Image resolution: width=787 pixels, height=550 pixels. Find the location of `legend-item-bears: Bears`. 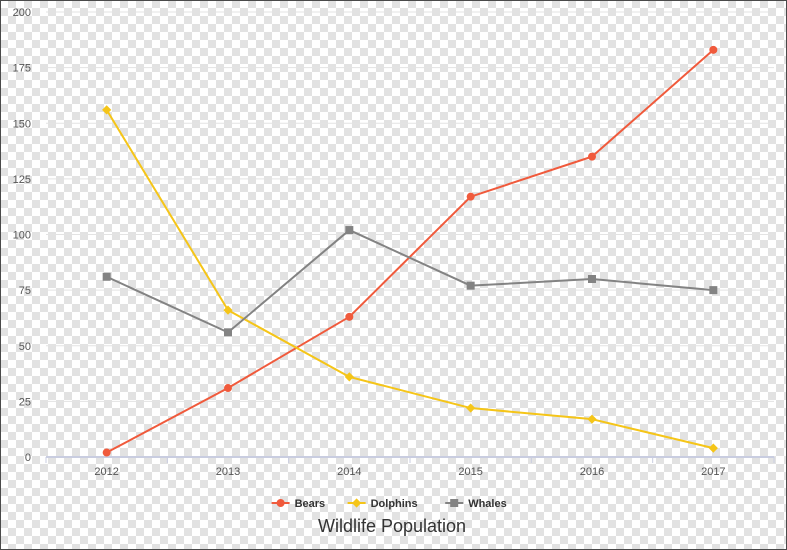

legend-item-bears: Bears is located at coordinates (298, 504).